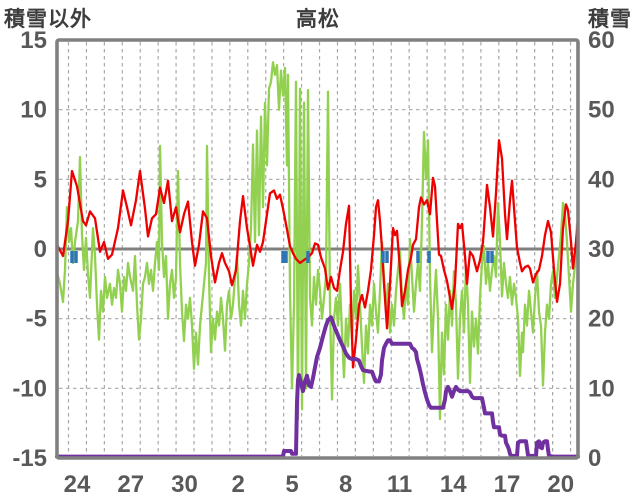 The height and width of the screenshot is (501, 636). Describe the element at coordinates (40, 179) in the screenshot. I see `left-axis-tick-label: 5` at that location.